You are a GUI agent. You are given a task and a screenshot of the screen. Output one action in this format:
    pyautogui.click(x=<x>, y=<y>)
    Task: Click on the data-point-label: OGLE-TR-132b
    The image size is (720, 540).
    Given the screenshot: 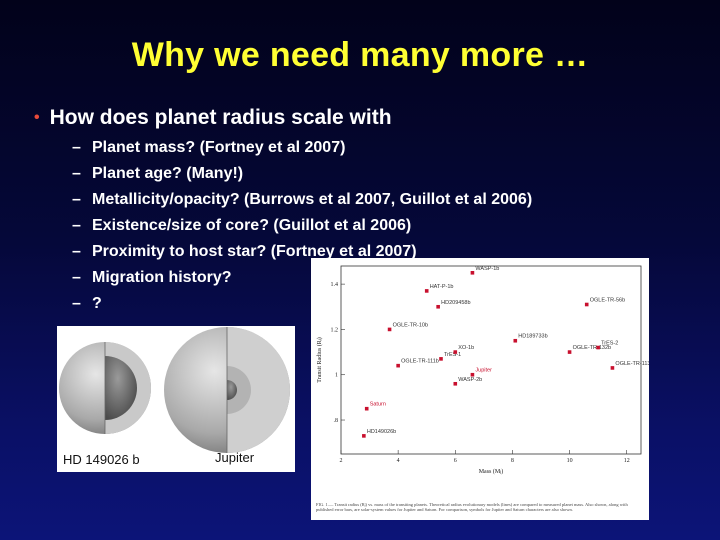 What is the action you would take?
    pyautogui.click(x=592, y=348)
    